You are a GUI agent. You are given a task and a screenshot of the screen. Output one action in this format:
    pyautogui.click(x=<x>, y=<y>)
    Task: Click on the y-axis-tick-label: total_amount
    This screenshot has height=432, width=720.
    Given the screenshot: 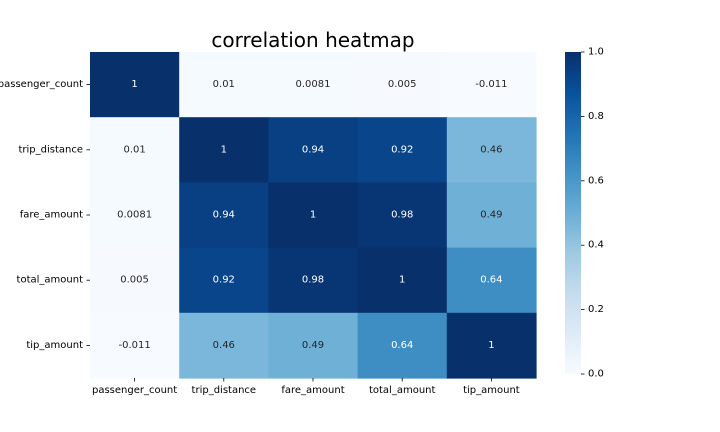 What is the action you would take?
    pyautogui.click(x=50, y=280)
    